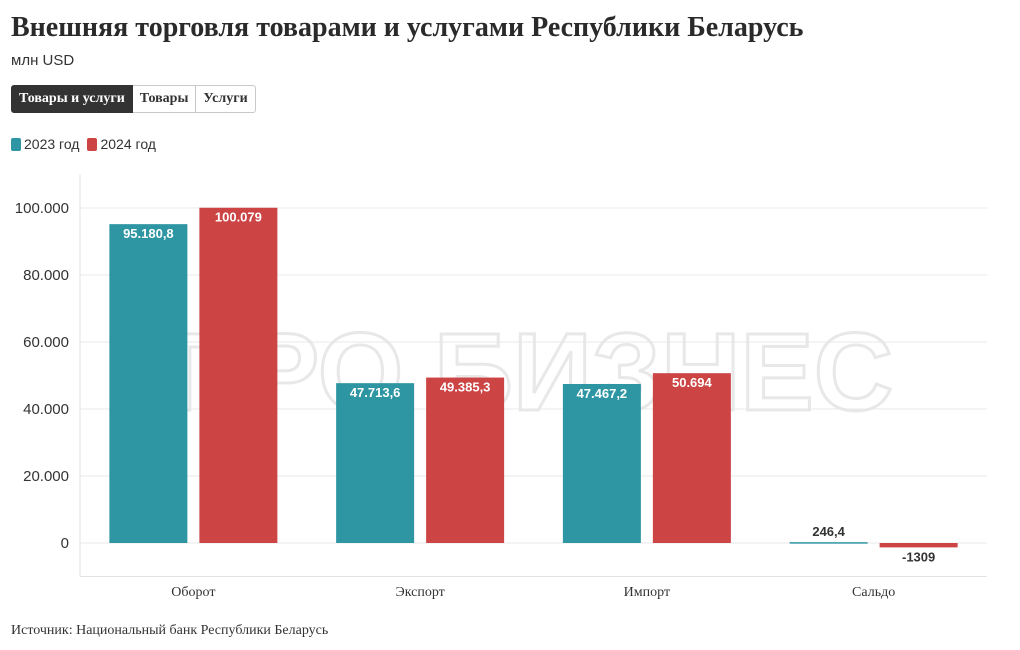 The width and height of the screenshot is (1020, 650). I want to click on legend-item-2023: 2023 год, so click(45, 144).